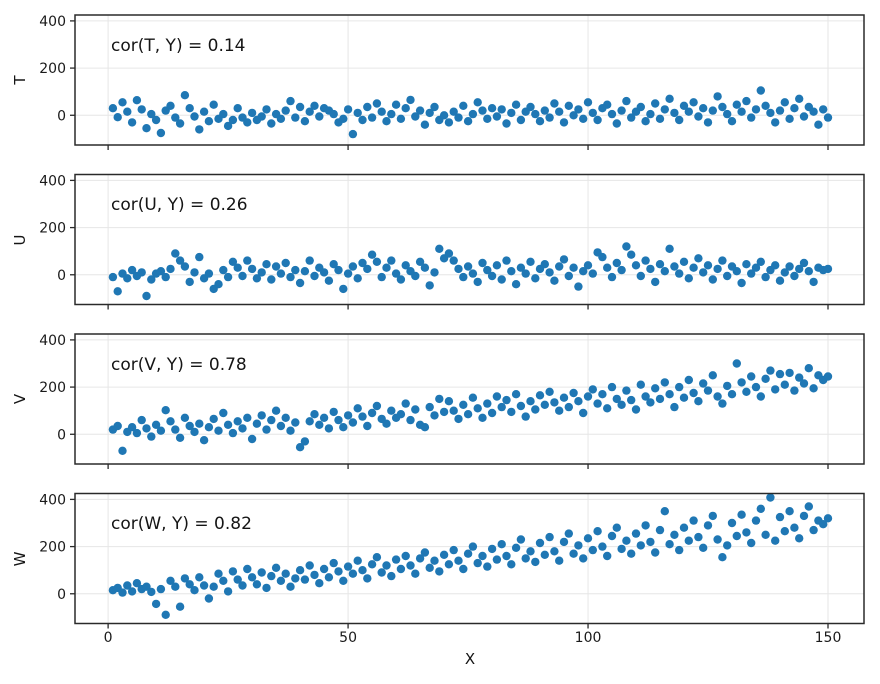  Describe the element at coordinates (181, 524) in the screenshot. I see `panel-w-annotation: cor(W, Y) = 0.82` at that location.